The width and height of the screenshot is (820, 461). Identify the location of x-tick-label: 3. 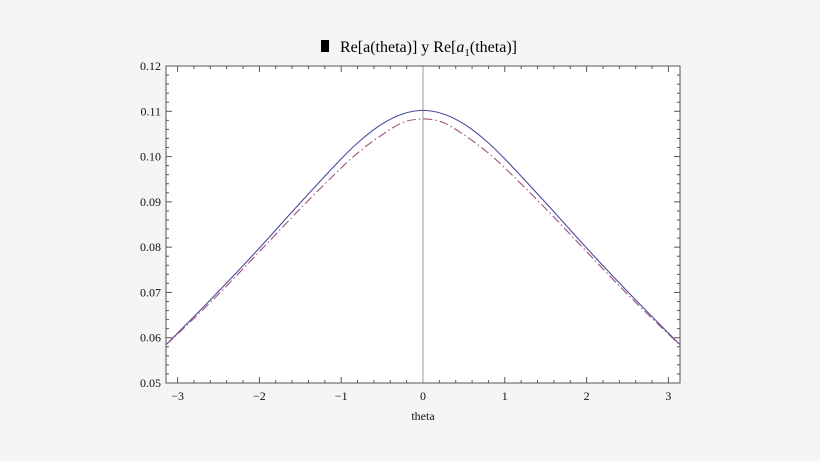
(668, 396).